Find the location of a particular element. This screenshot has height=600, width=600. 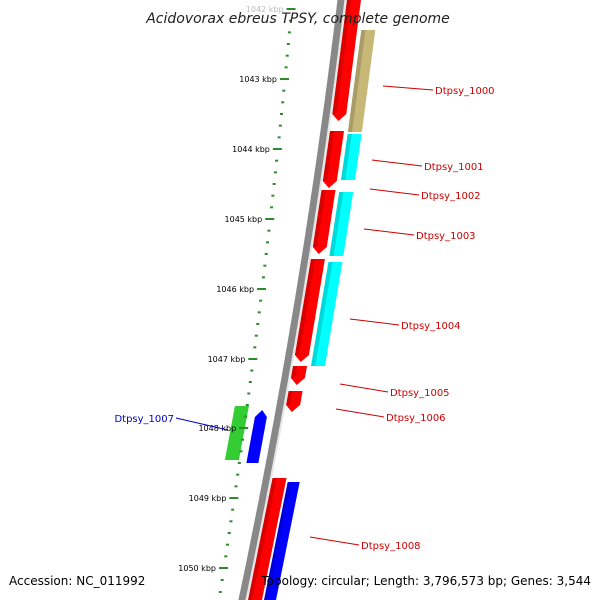

tick-label: 1042 kbp is located at coordinates (265, 9).